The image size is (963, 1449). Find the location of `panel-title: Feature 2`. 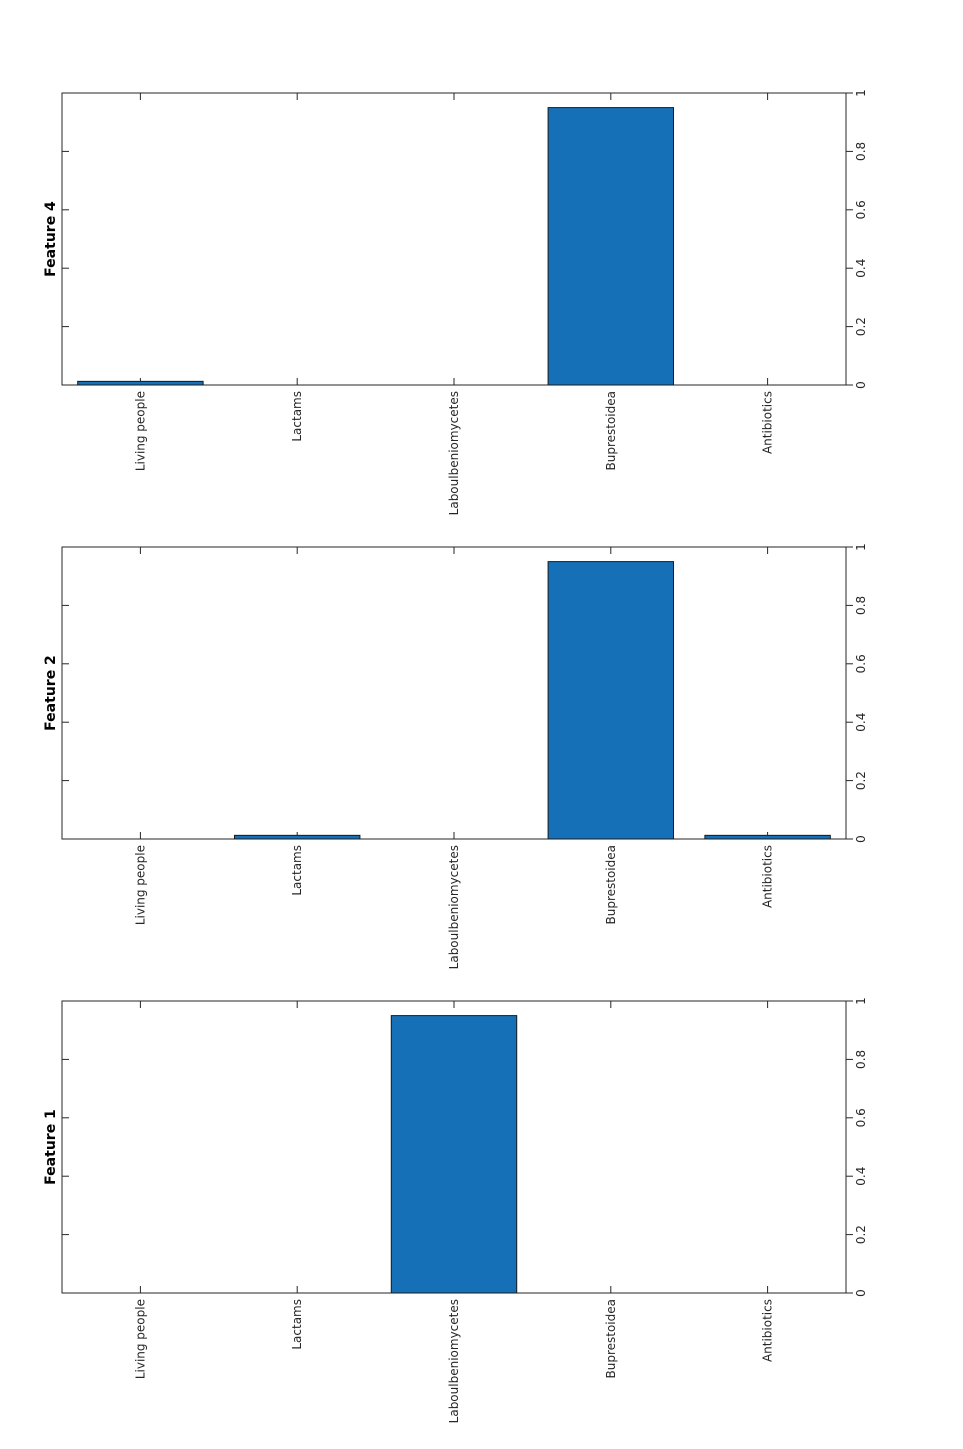

panel-title: Feature 2 is located at coordinates (51, 693).